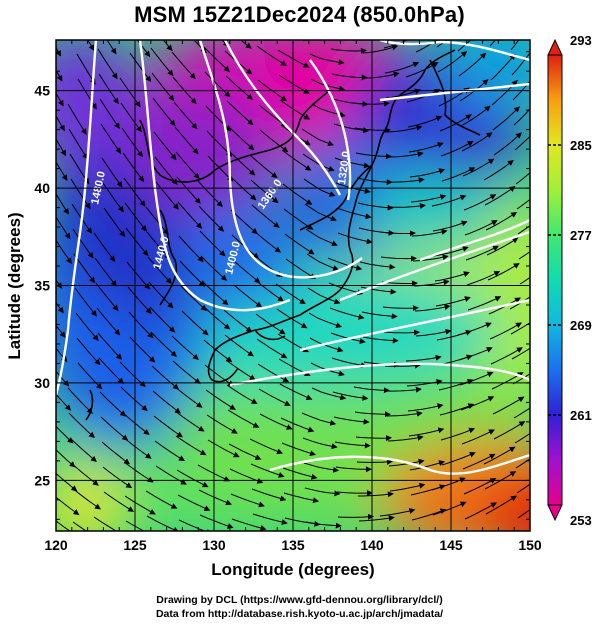 The width and height of the screenshot is (599, 625). Describe the element at coordinates (581, 325) in the screenshot. I see `colorbar-tick-label: 269` at that location.